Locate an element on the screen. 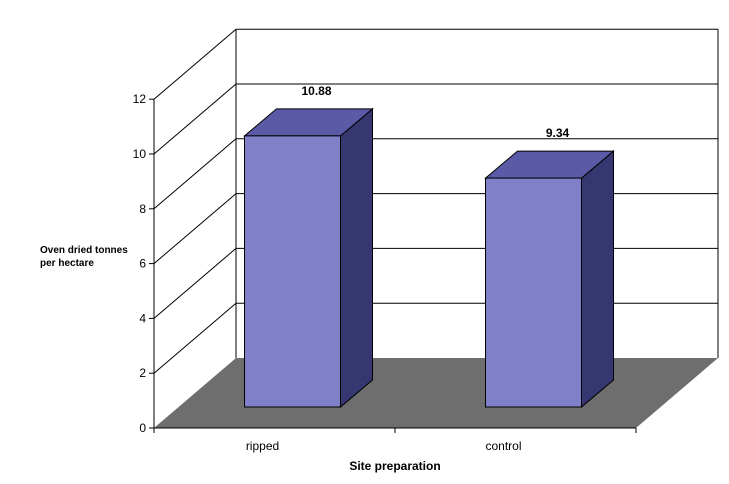 The width and height of the screenshot is (729, 484). data-label: 10.88 is located at coordinates (316, 91).